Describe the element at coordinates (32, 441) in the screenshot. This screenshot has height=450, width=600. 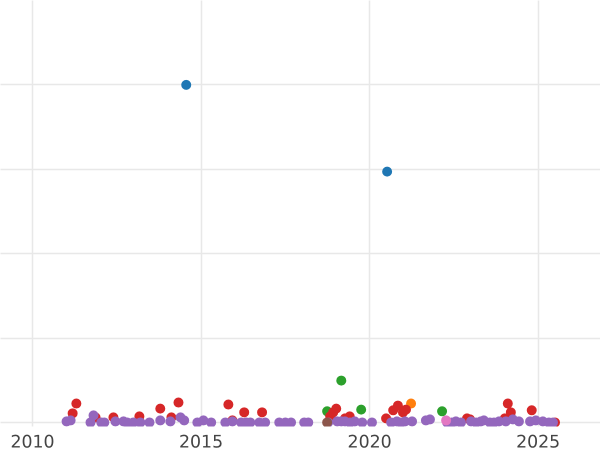
I see `x-tick-label: 2010` at that location.